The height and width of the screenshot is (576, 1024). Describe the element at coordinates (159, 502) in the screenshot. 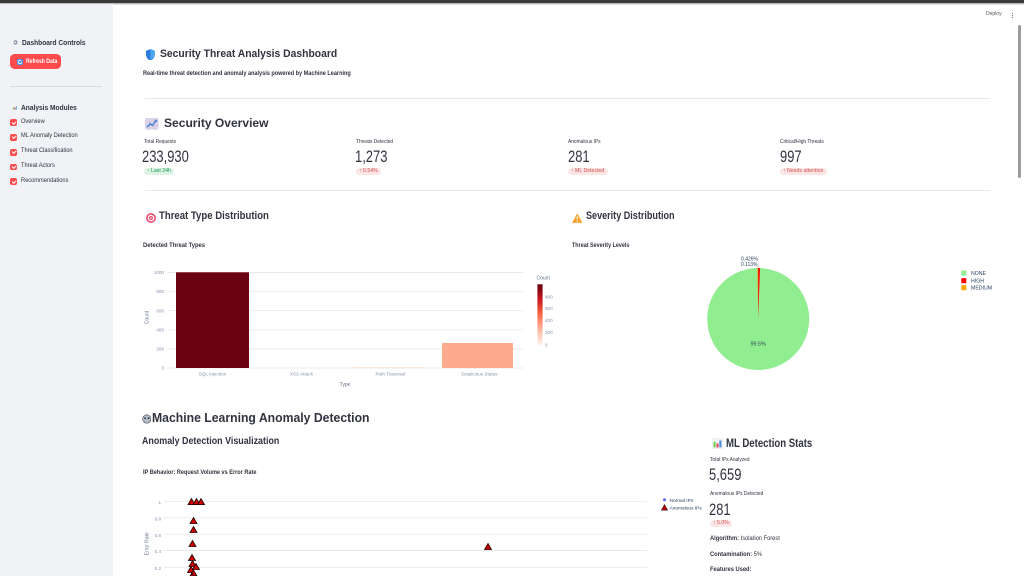

I see `svg-text: 1` at that location.